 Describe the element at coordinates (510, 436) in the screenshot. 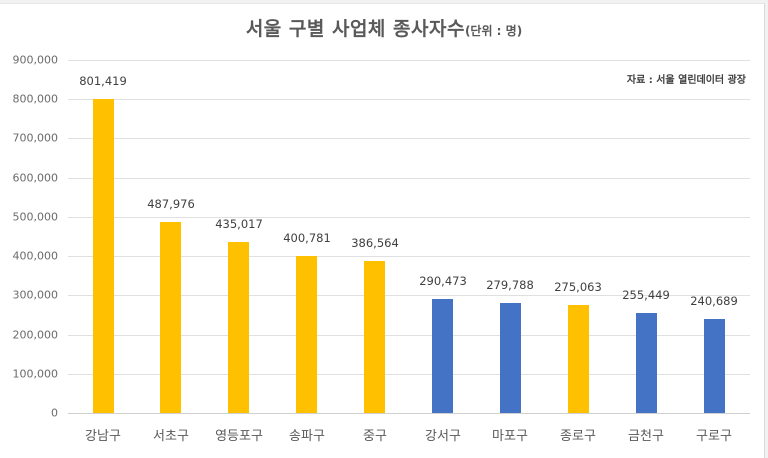

I see `x-tick-label: 마포구` at that location.